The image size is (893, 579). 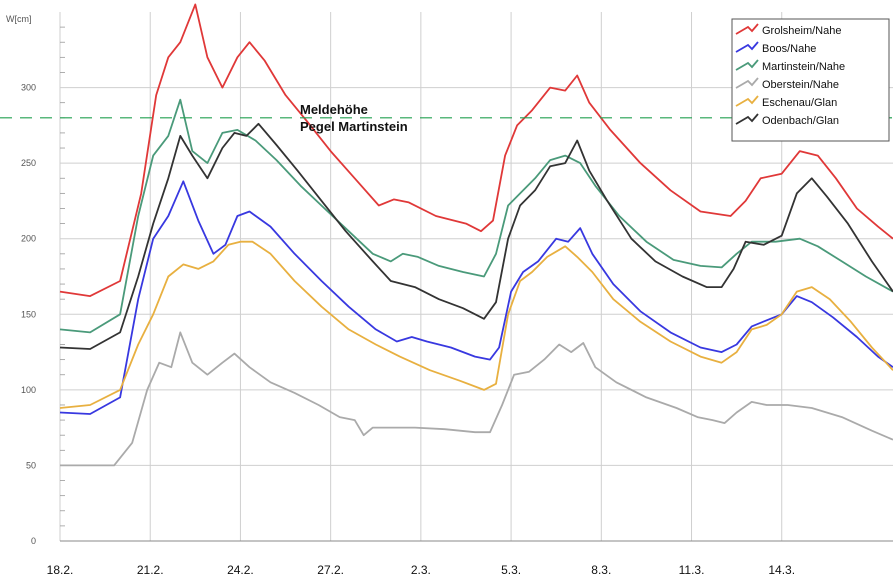 I want to click on y-tick-label: 200, so click(x=28, y=239).